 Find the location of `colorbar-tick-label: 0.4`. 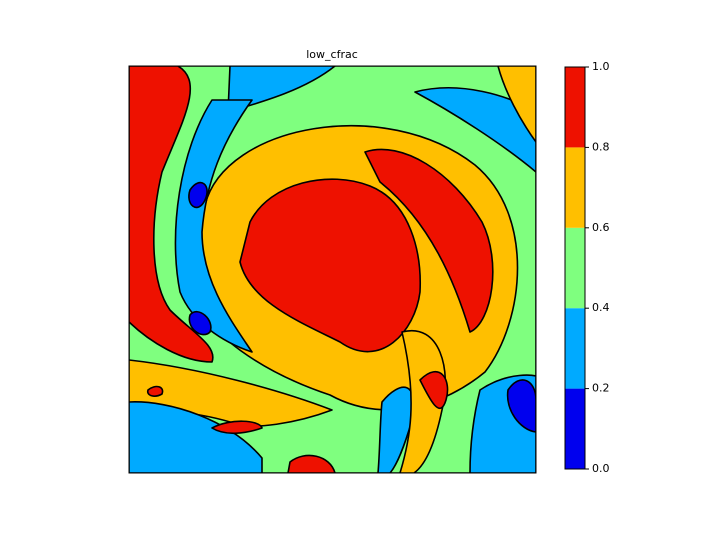

colorbar-tick-label: 0.4 is located at coordinates (601, 307).